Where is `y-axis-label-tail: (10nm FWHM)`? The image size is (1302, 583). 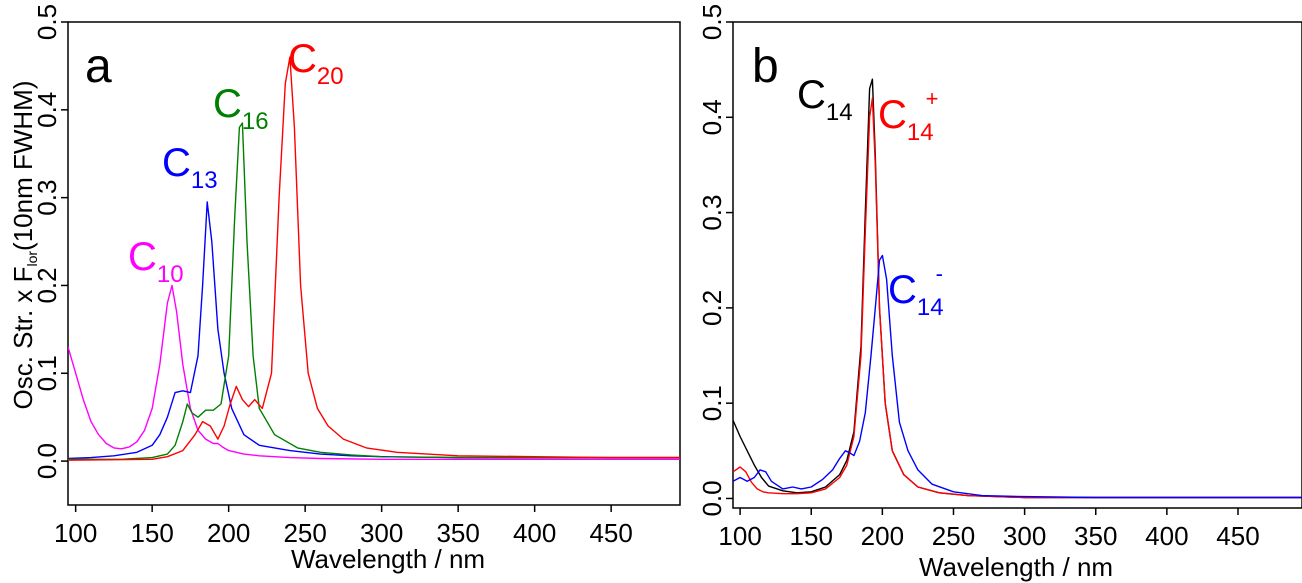 y-axis-label-tail: (10nm FWHM) is located at coordinates (23, 165).